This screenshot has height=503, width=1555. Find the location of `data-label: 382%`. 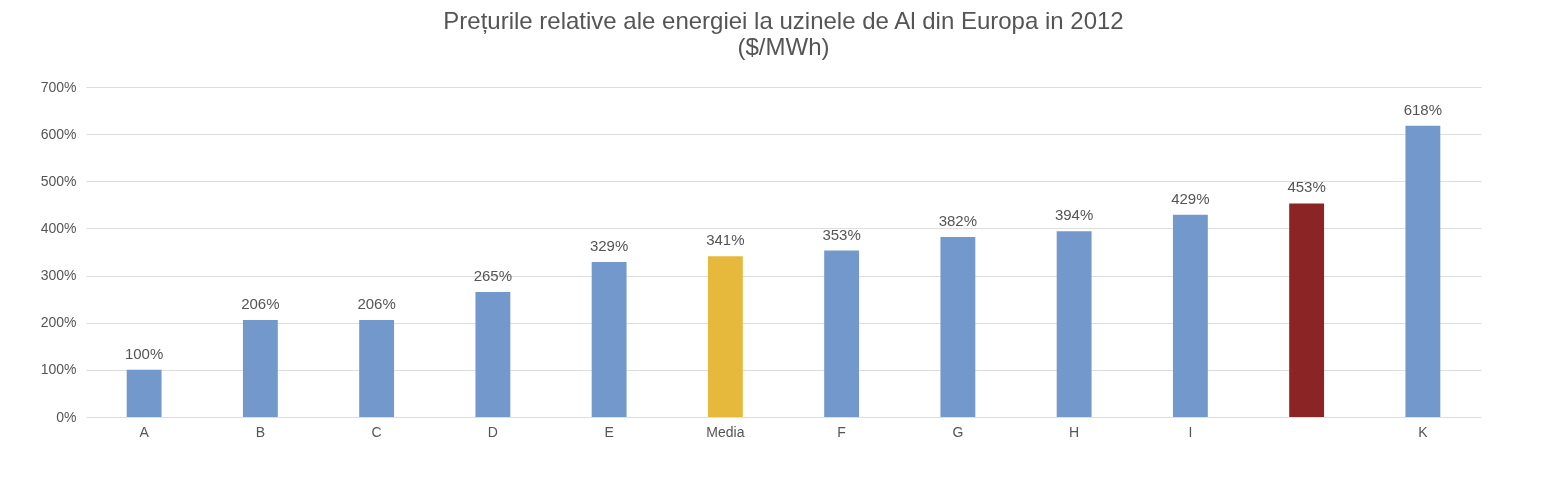

data-label: 382% is located at coordinates (958, 220).